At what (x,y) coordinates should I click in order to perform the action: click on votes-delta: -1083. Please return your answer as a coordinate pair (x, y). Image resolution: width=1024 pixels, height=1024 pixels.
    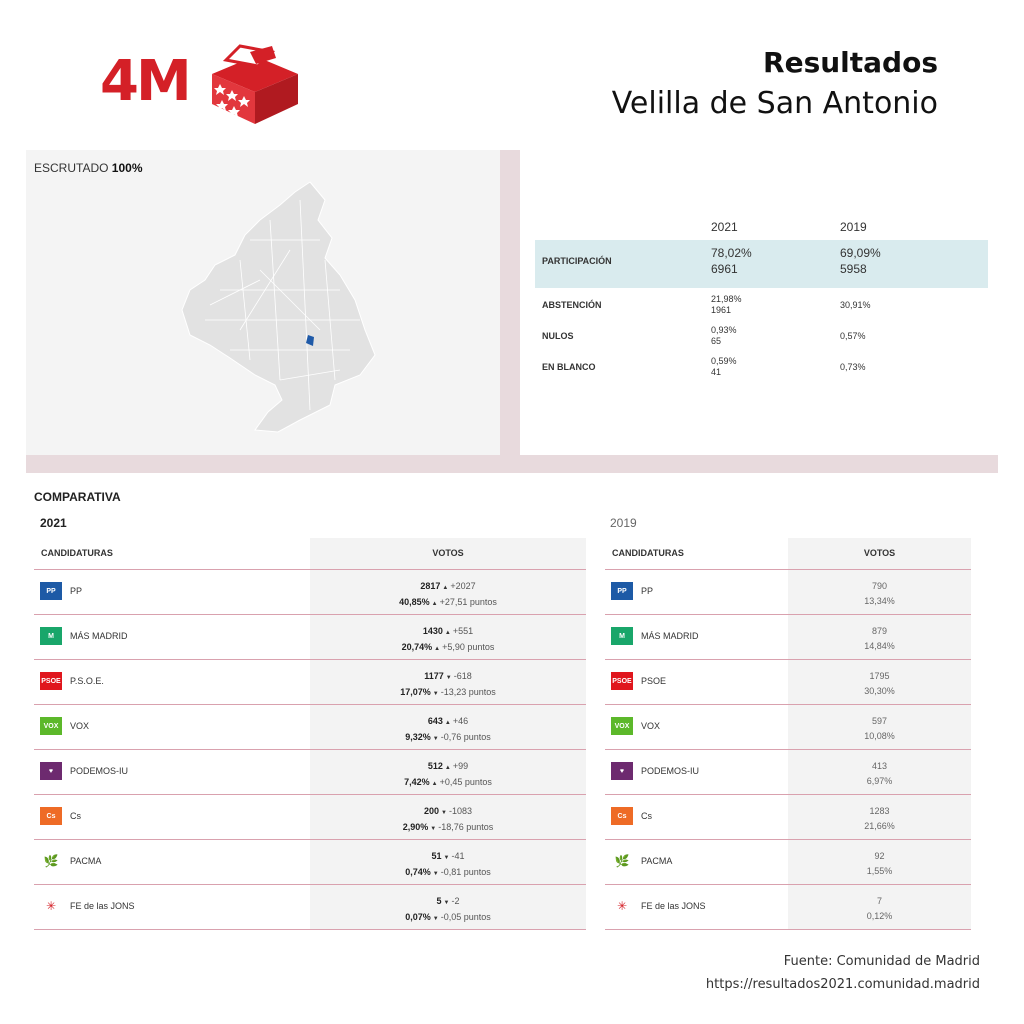
    Looking at the image, I should click on (460, 811).